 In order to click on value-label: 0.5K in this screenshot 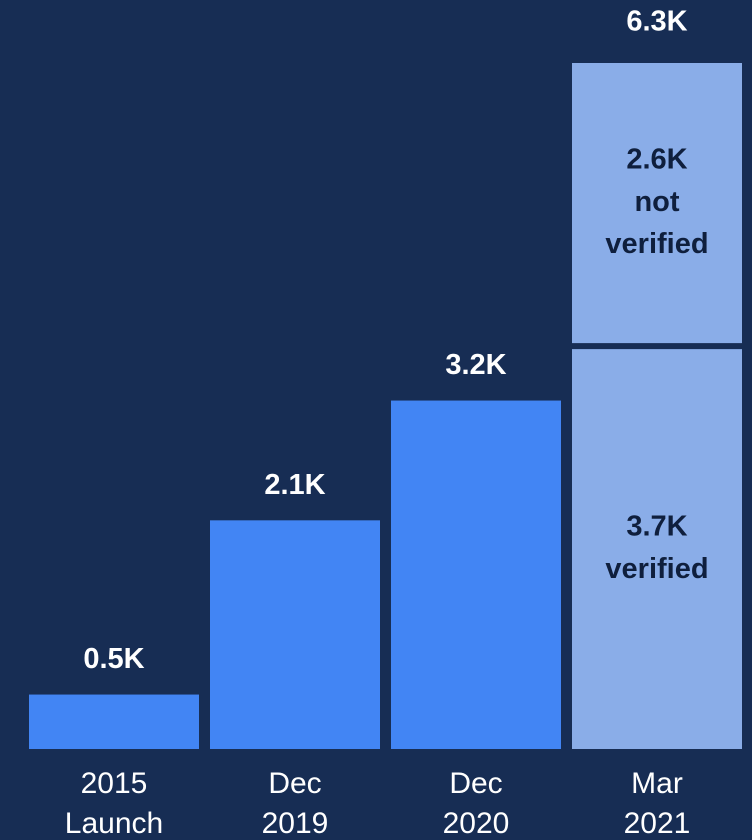, I will do `click(113, 659)`.